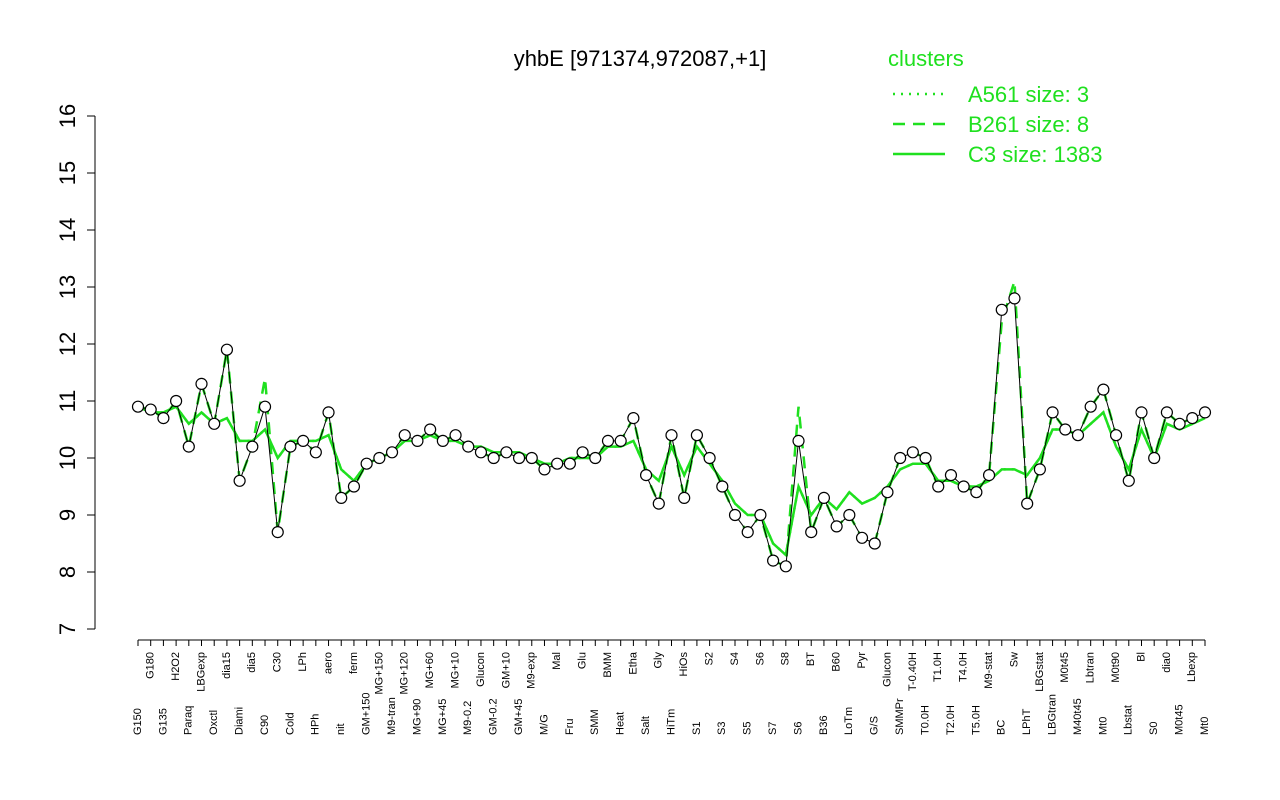 The height and width of the screenshot is (800, 1280). What do you see at coordinates (1028, 94) in the screenshot?
I see `legend-label: A561 size: 3` at bounding box center [1028, 94].